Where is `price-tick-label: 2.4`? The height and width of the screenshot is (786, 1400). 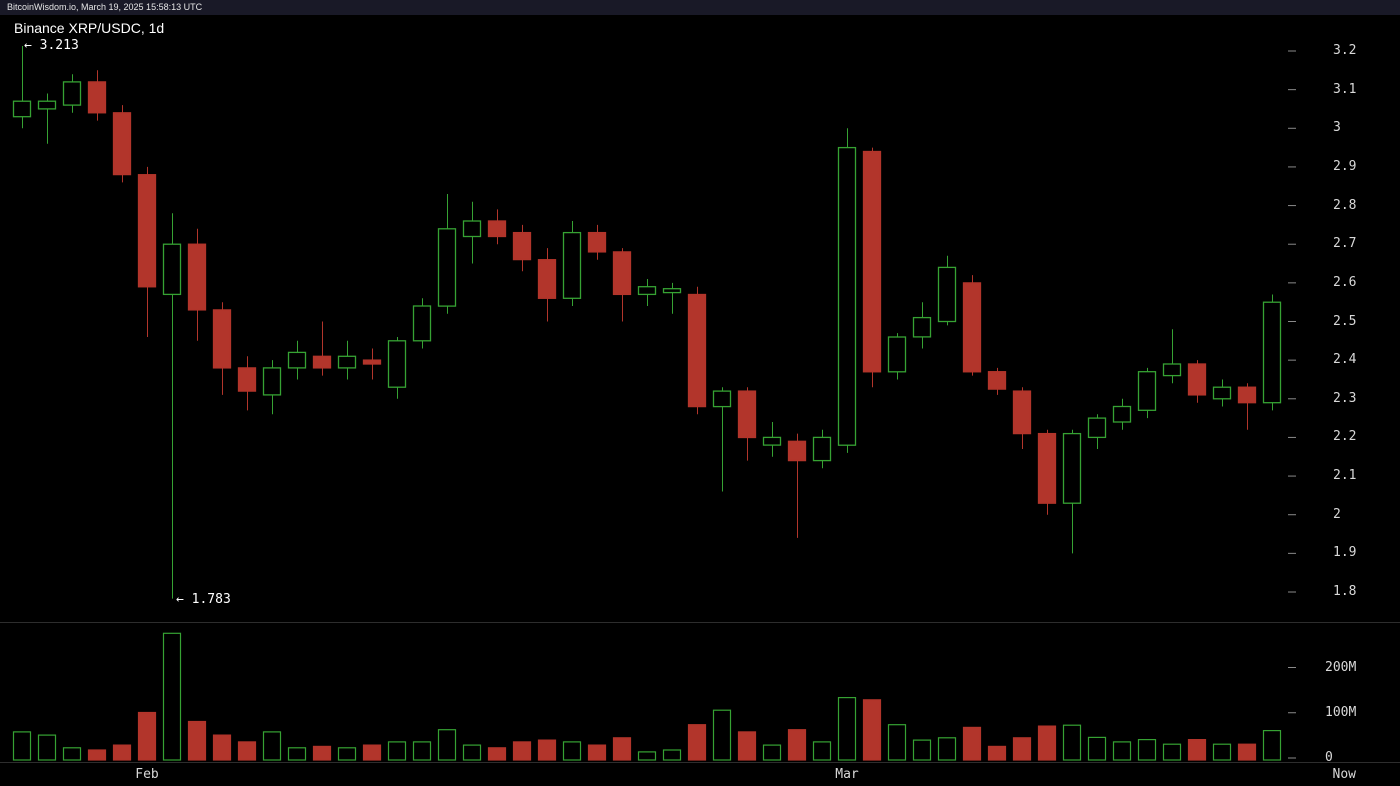 price-tick-label: 2.4 is located at coordinates (1345, 360).